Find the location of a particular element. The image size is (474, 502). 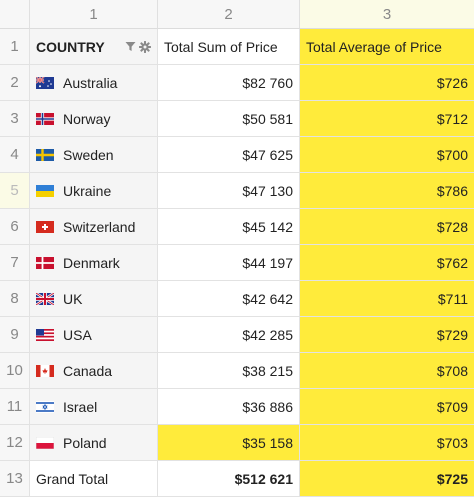

country-cell: Sweden is located at coordinates (94, 155).